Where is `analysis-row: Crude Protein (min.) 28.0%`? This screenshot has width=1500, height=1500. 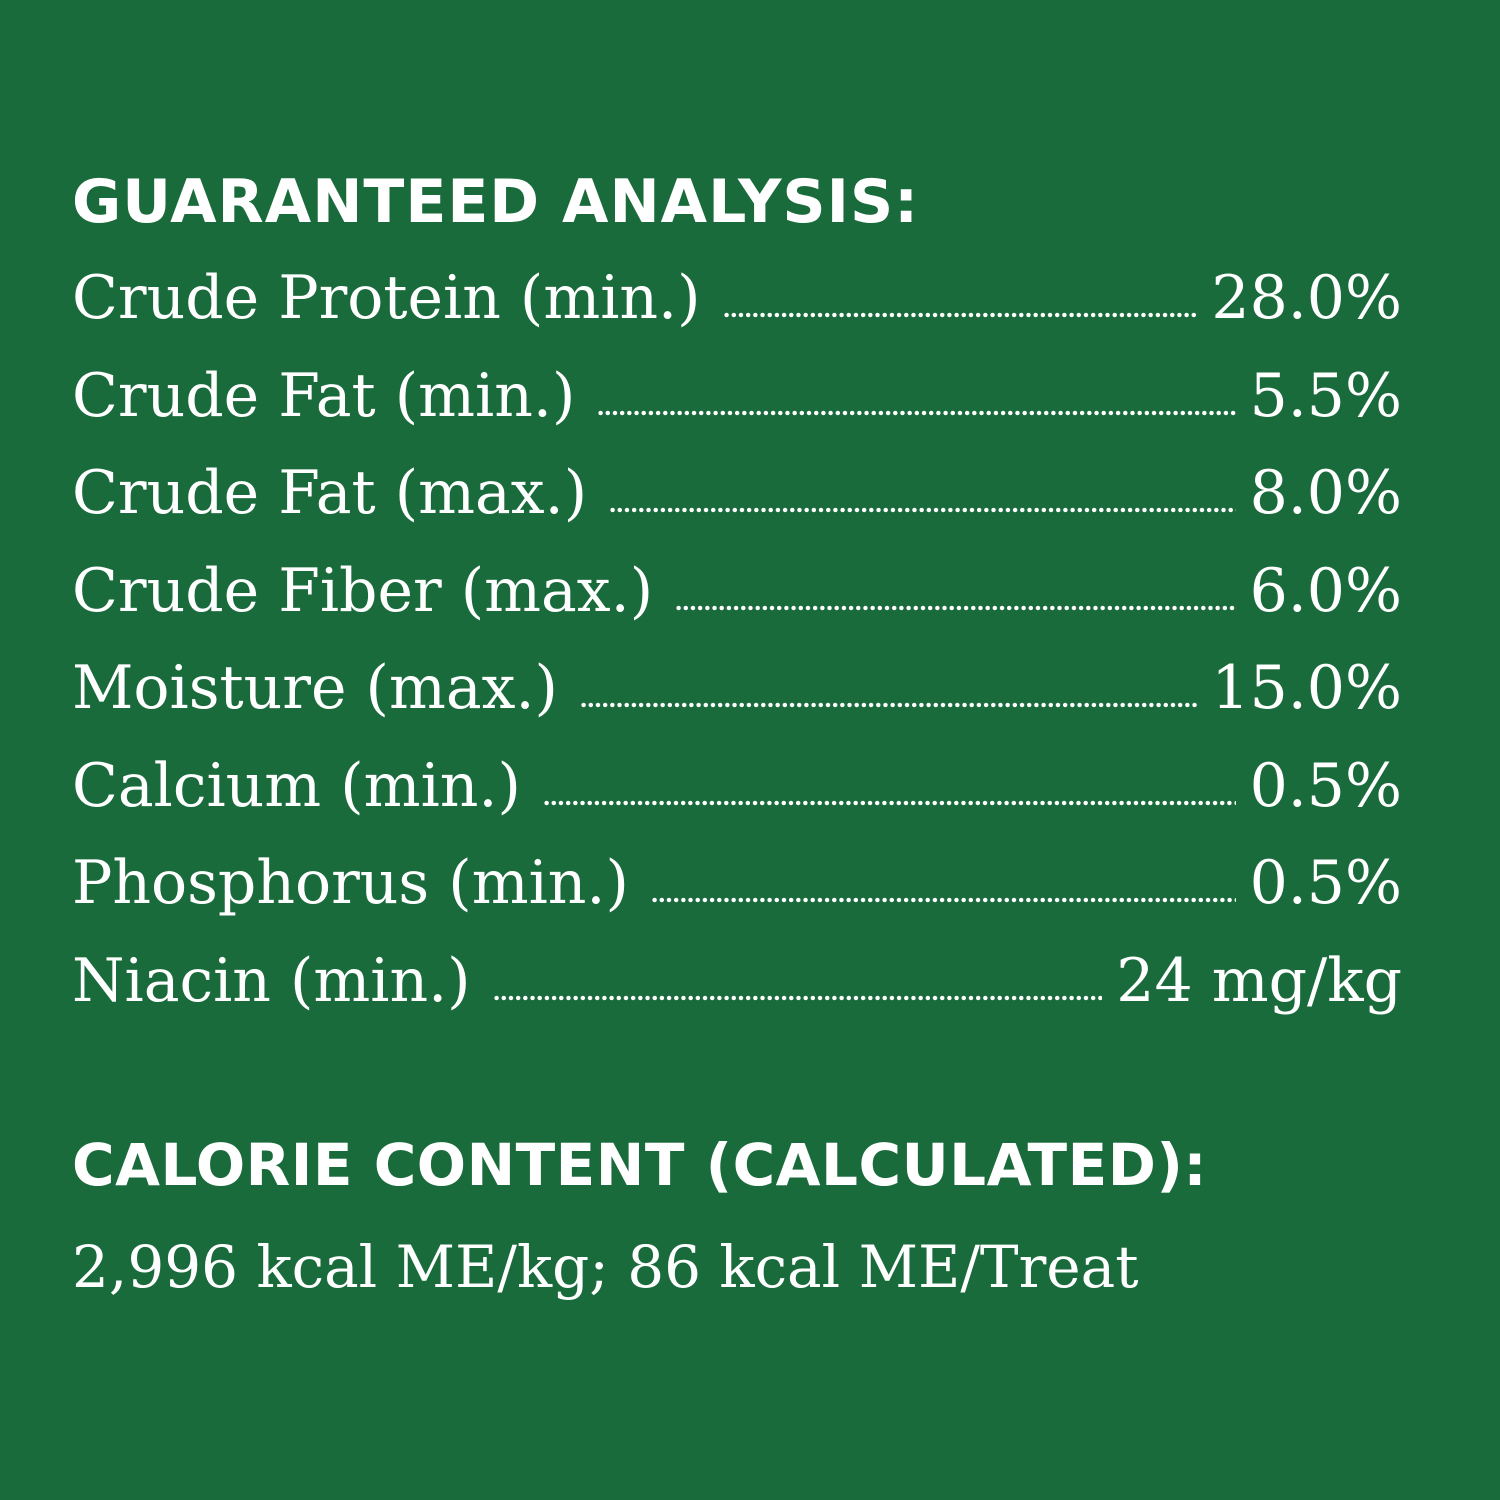 analysis-row: Crude Protein (min.) 28.0% is located at coordinates (737, 317).